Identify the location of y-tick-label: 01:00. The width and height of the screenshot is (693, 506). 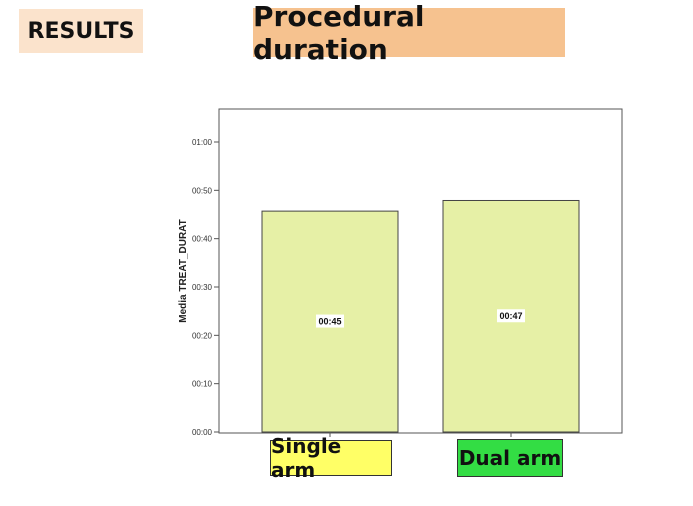
(202, 142).